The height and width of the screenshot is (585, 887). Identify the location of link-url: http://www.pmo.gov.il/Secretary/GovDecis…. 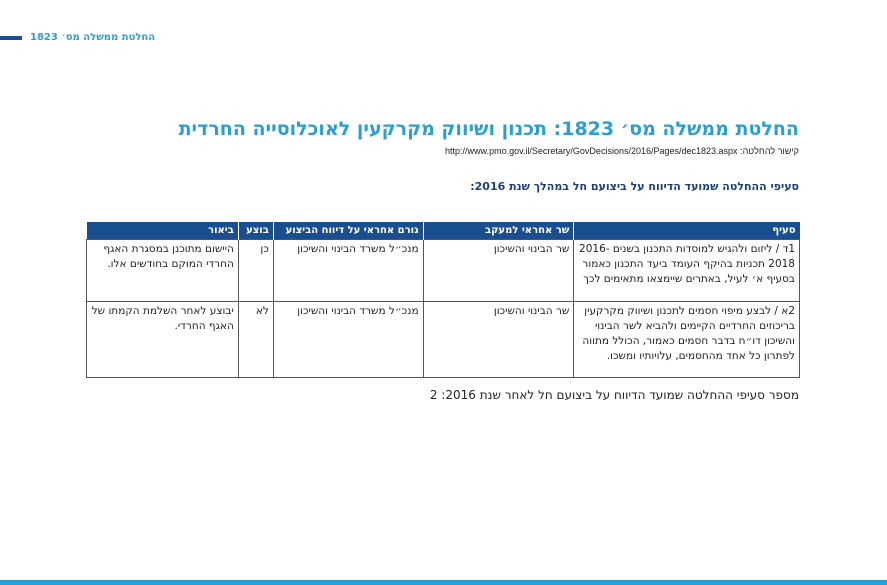
(591, 151).